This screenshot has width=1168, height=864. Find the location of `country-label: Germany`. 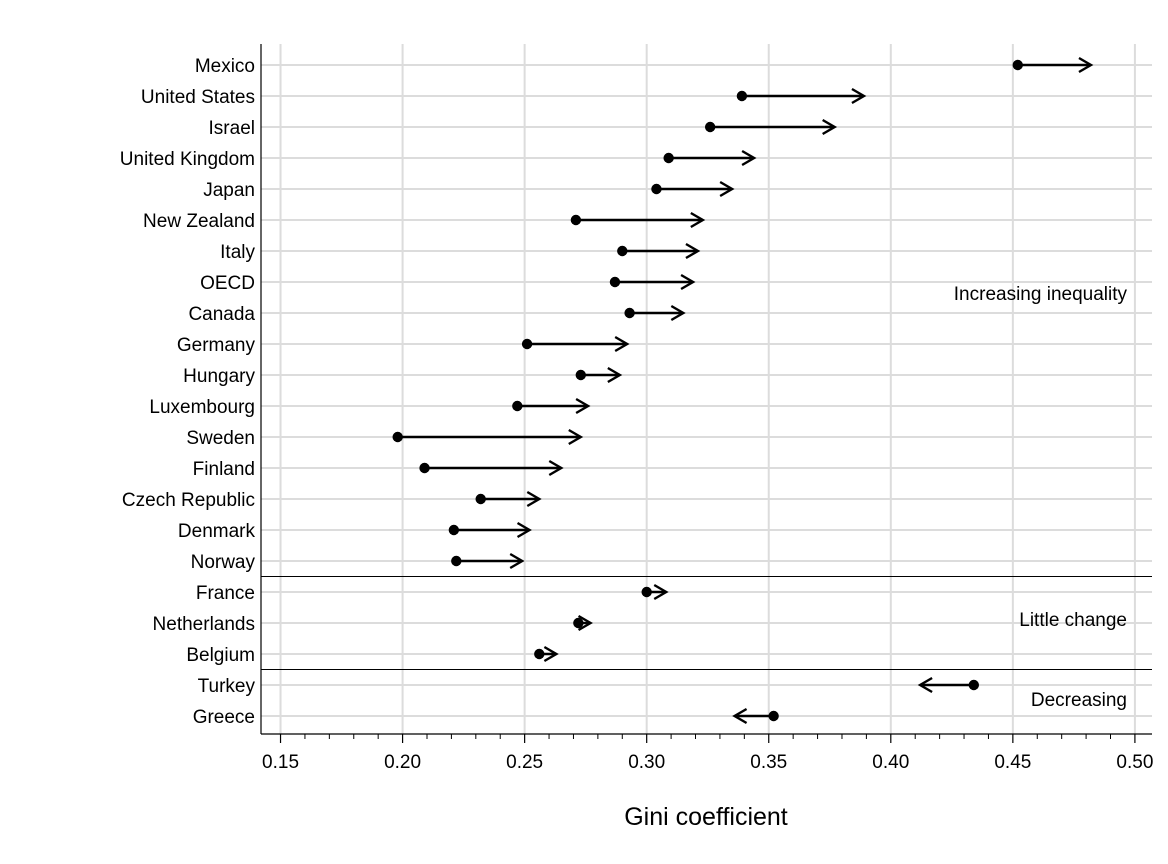

country-label: Germany is located at coordinates (216, 345).